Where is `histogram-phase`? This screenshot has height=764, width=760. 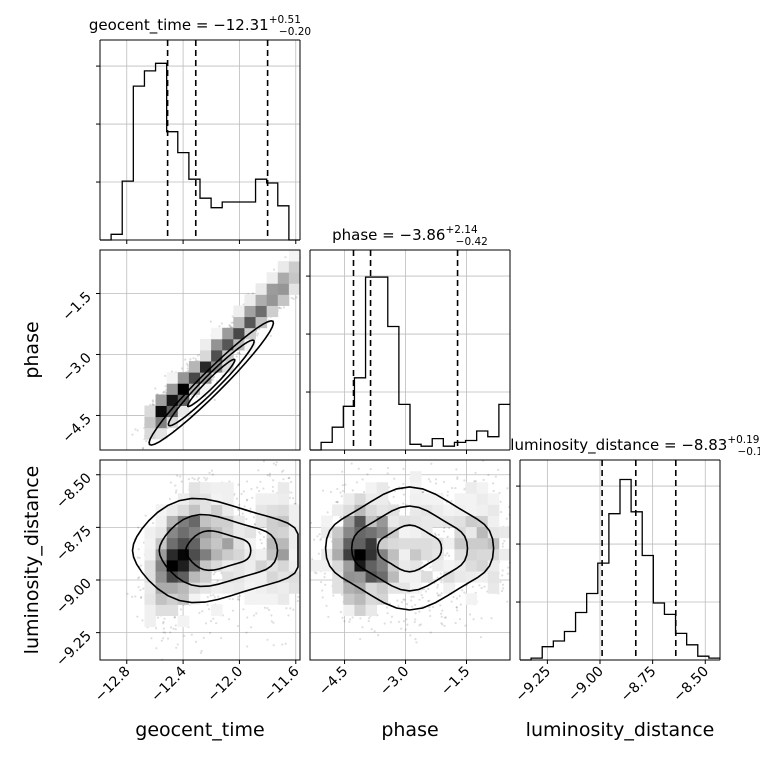 histogram-phase is located at coordinates (410, 363).